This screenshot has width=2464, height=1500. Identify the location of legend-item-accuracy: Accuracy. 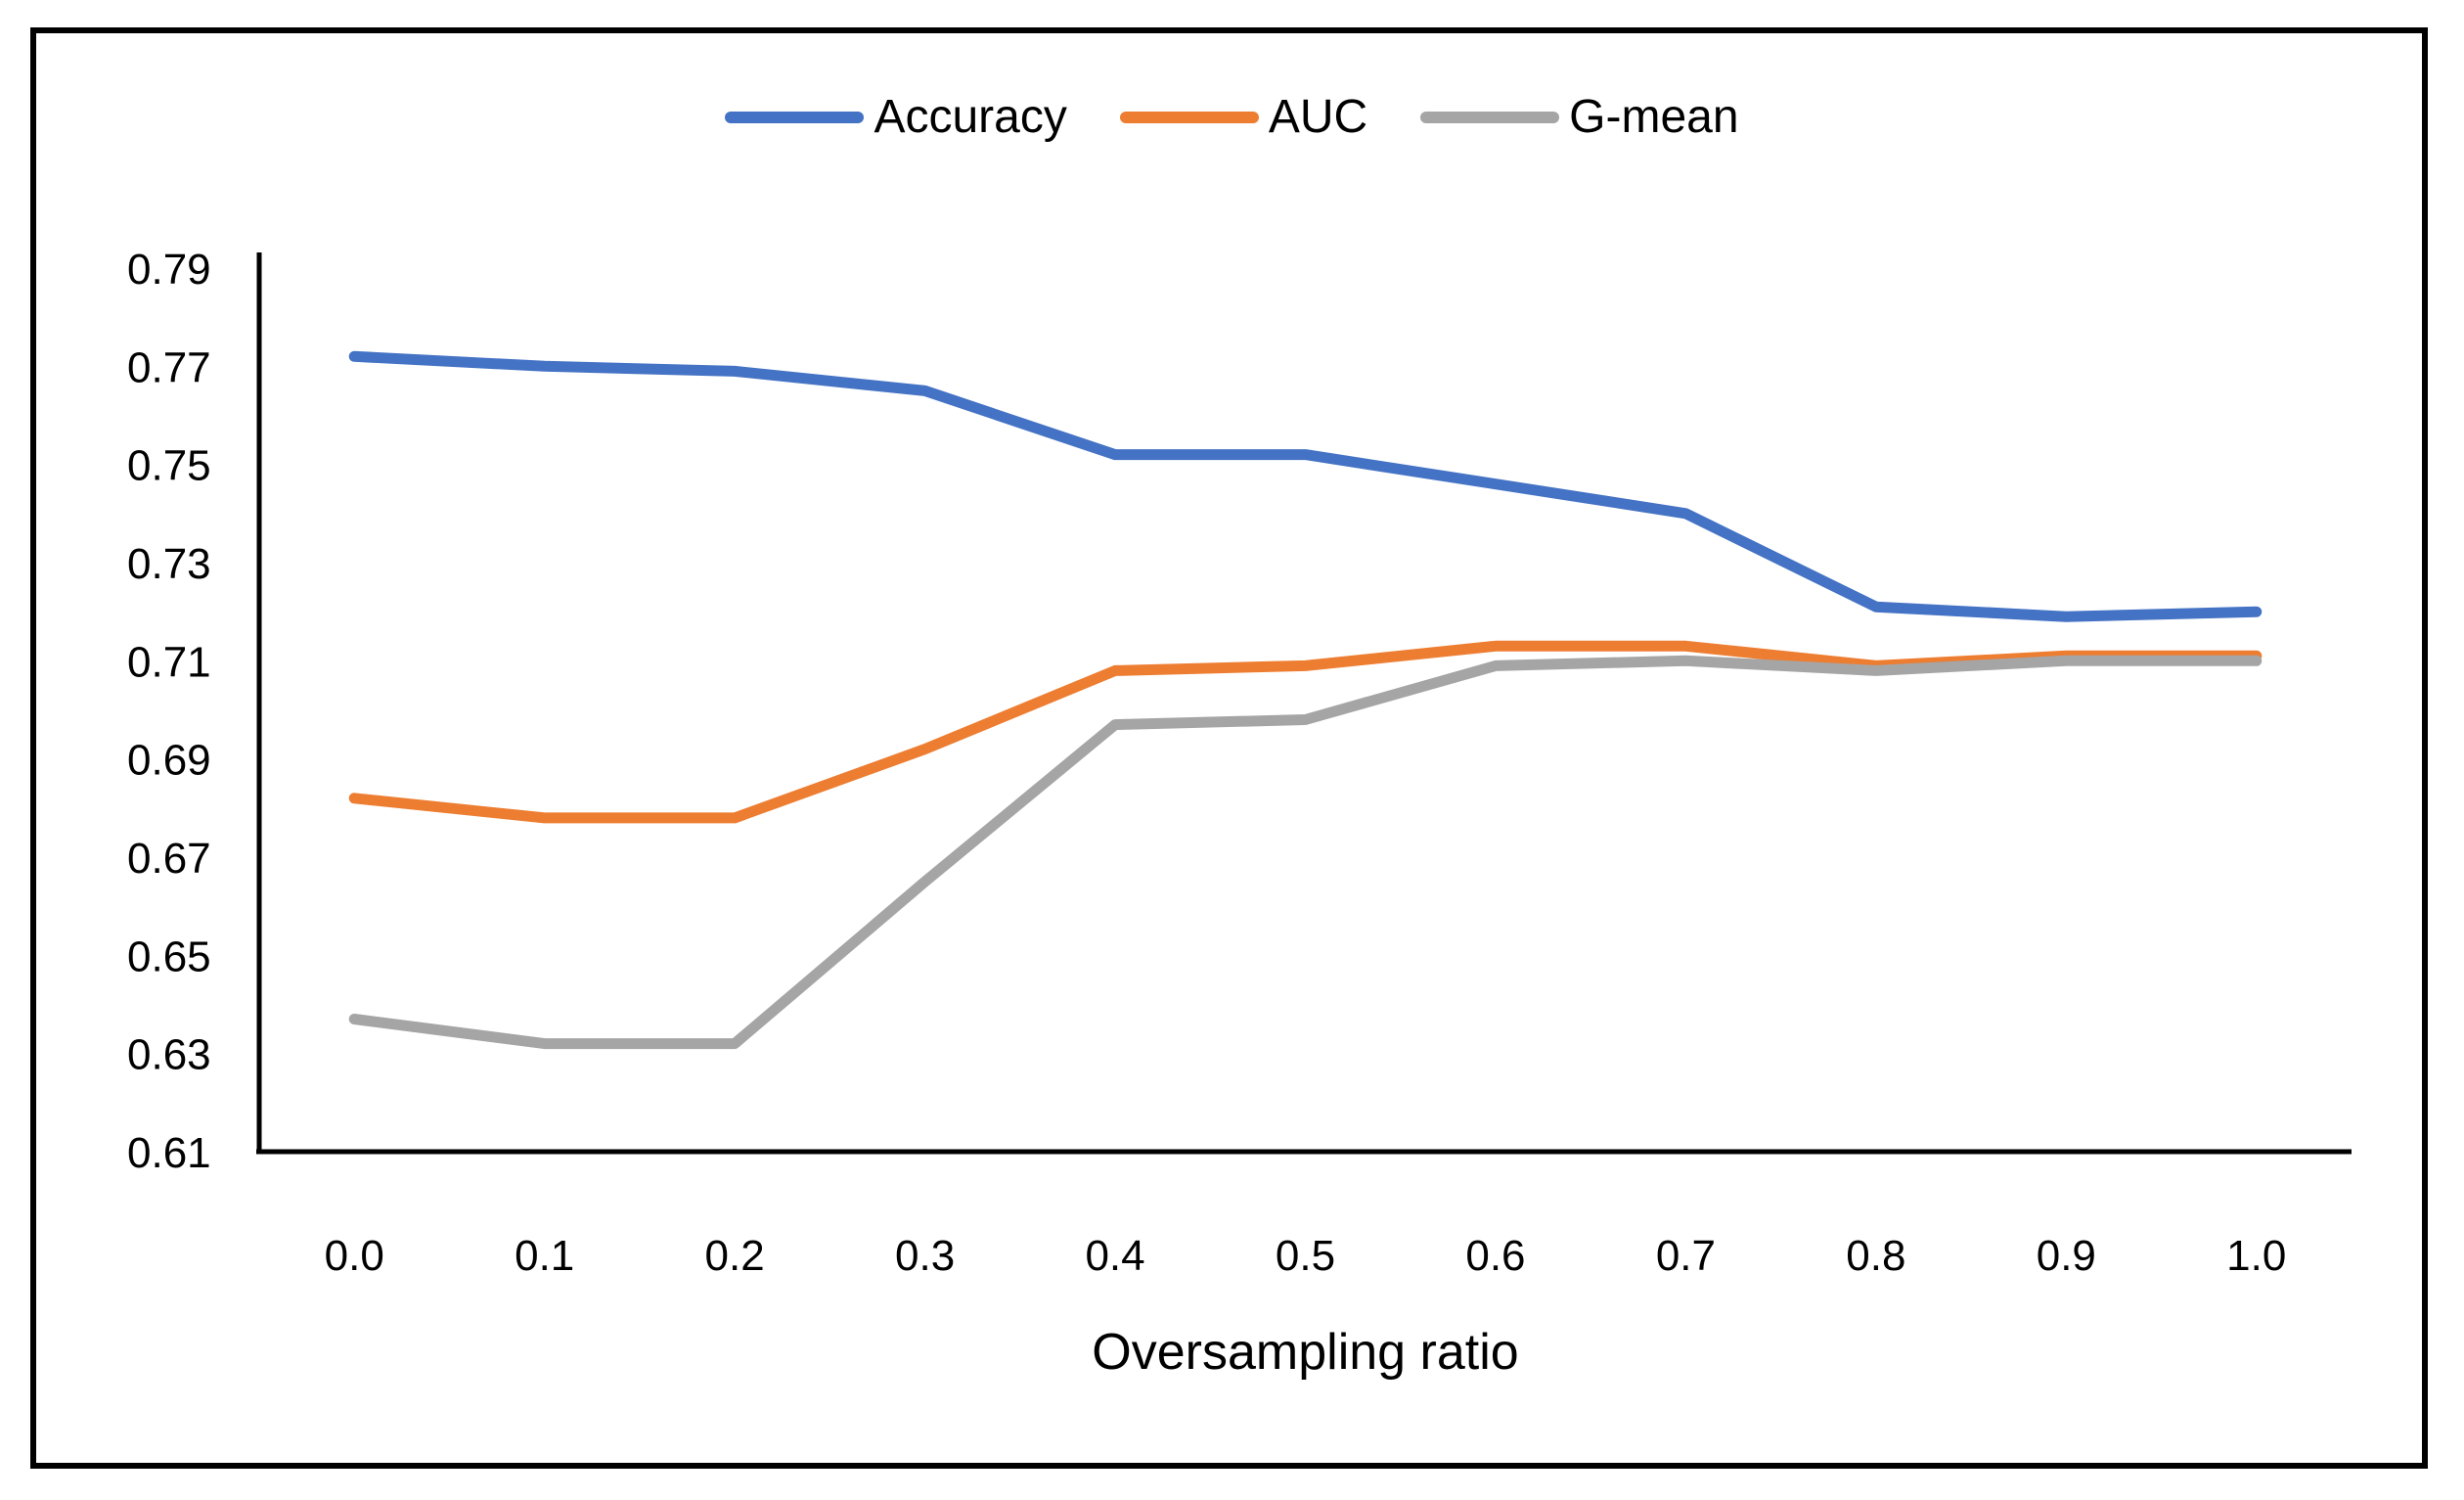
(896, 117).